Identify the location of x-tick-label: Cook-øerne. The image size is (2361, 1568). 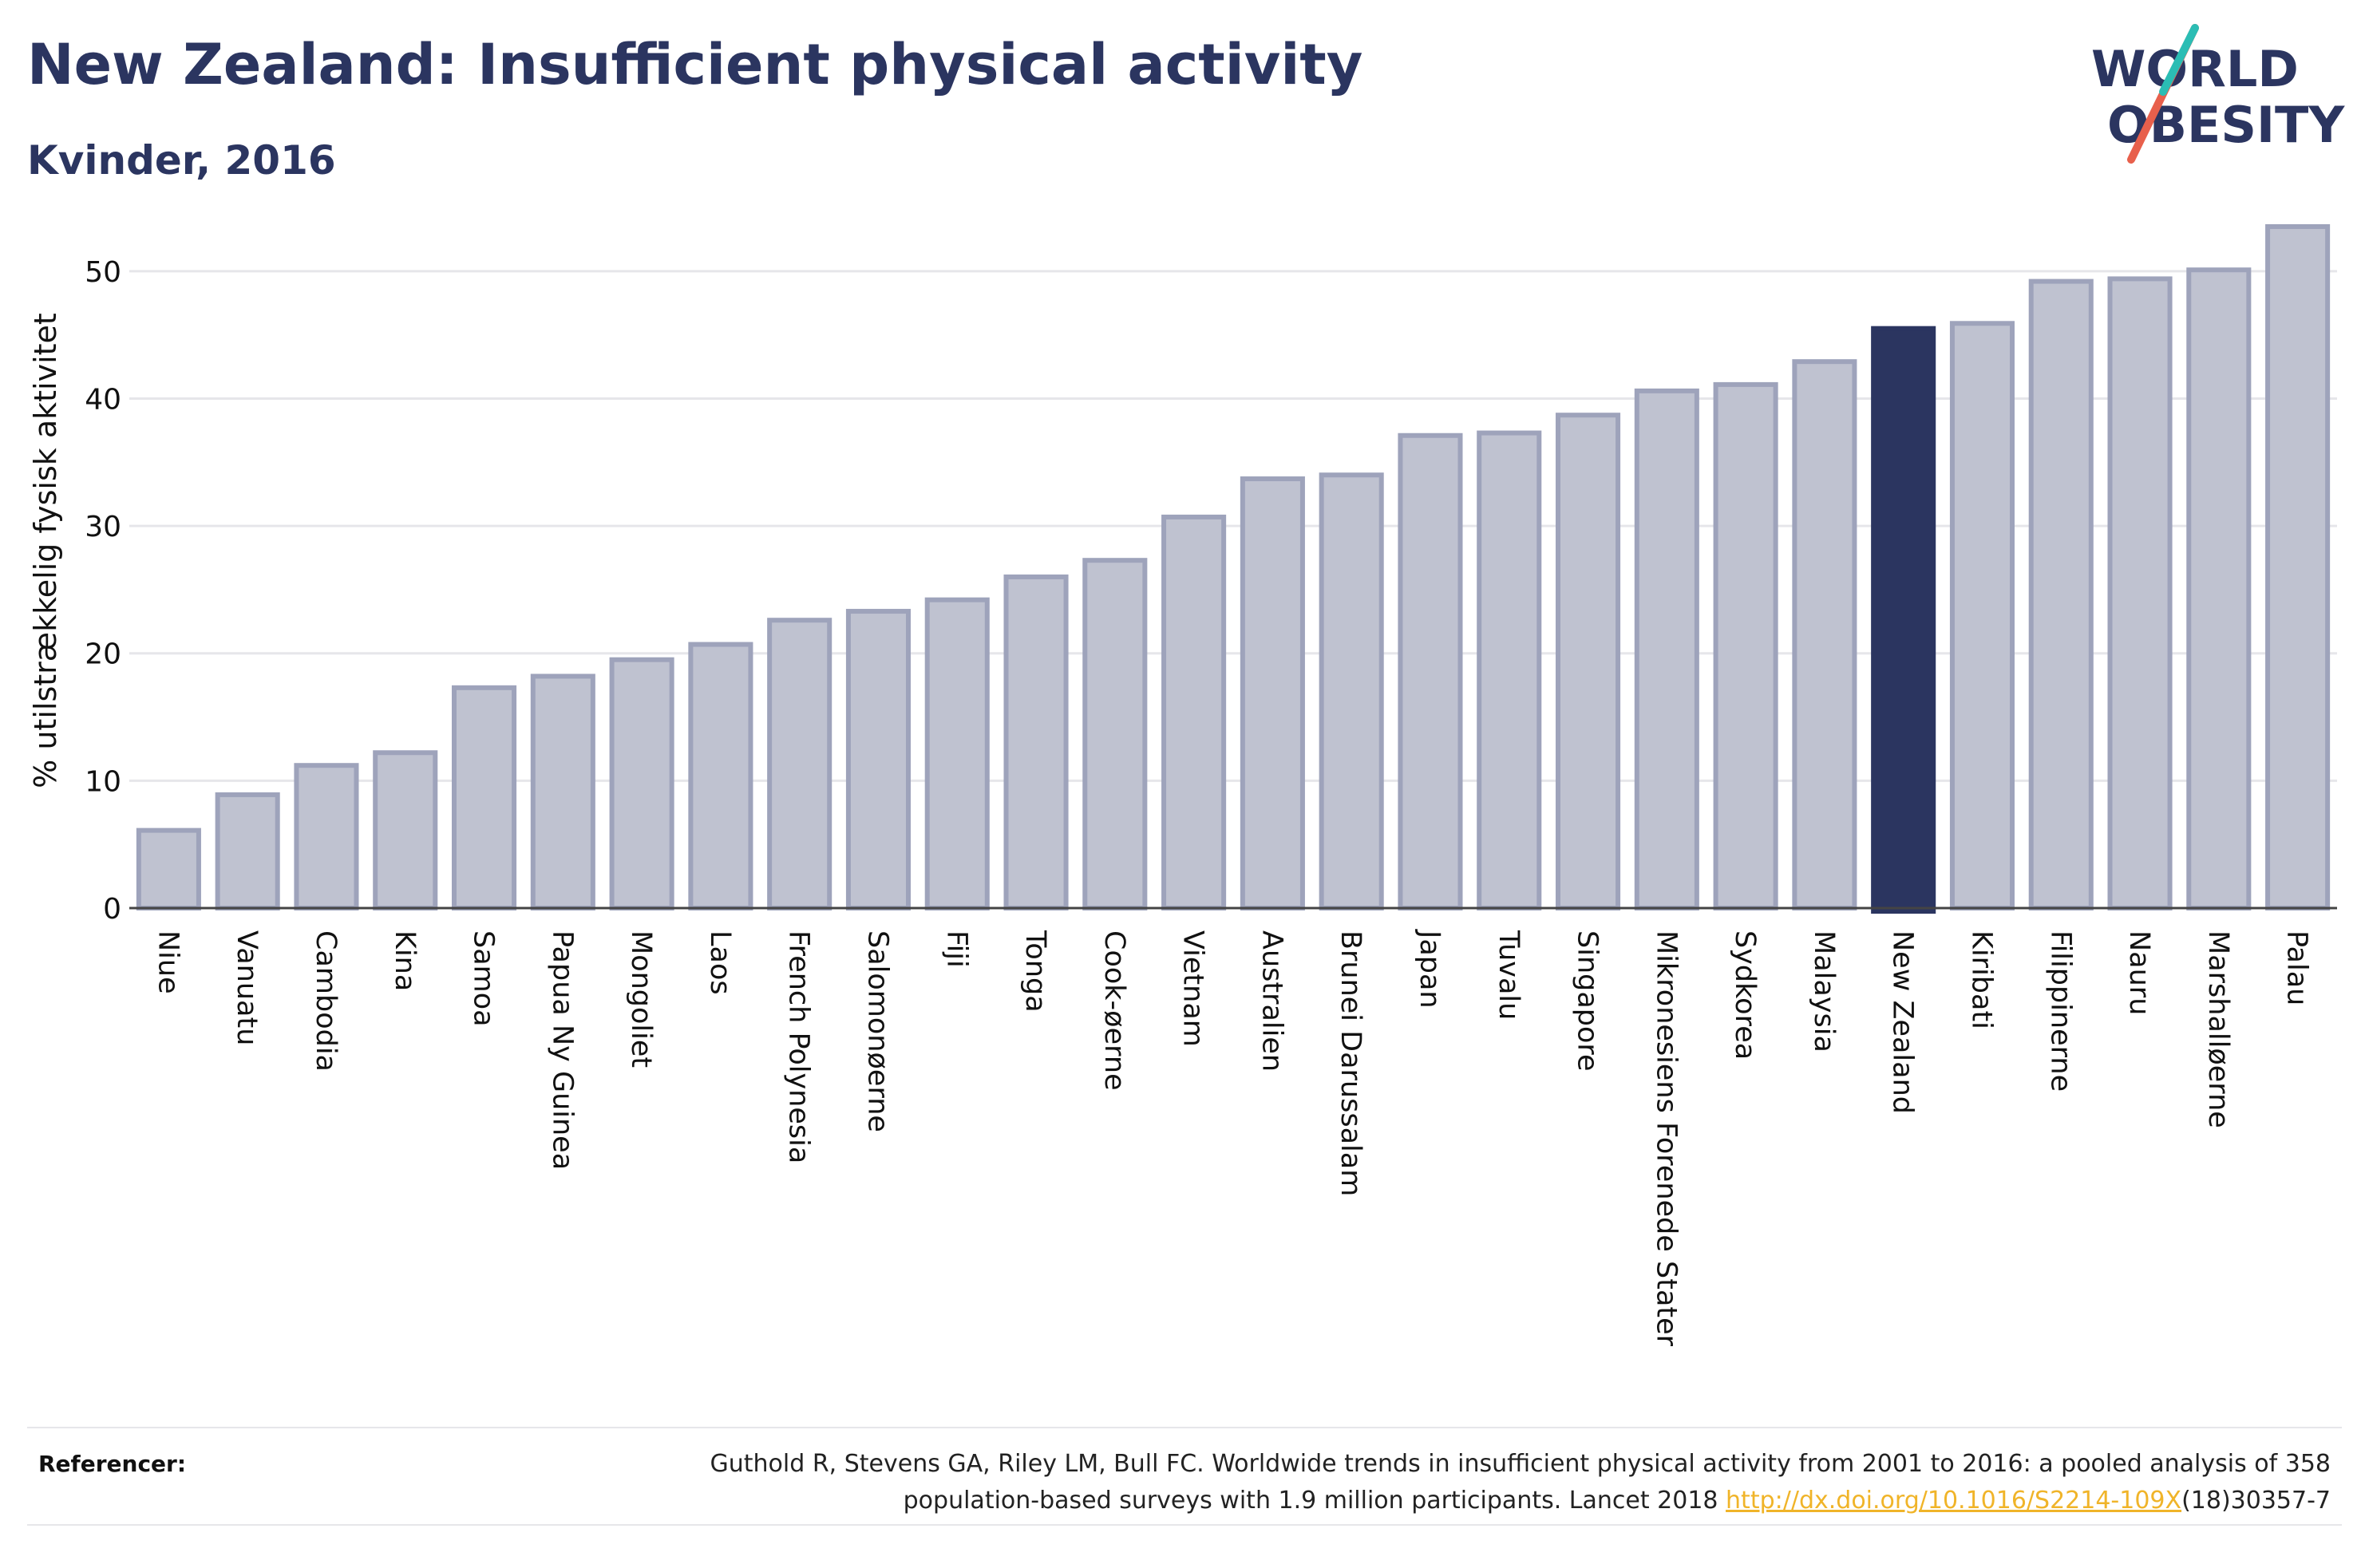
(1114, 1010).